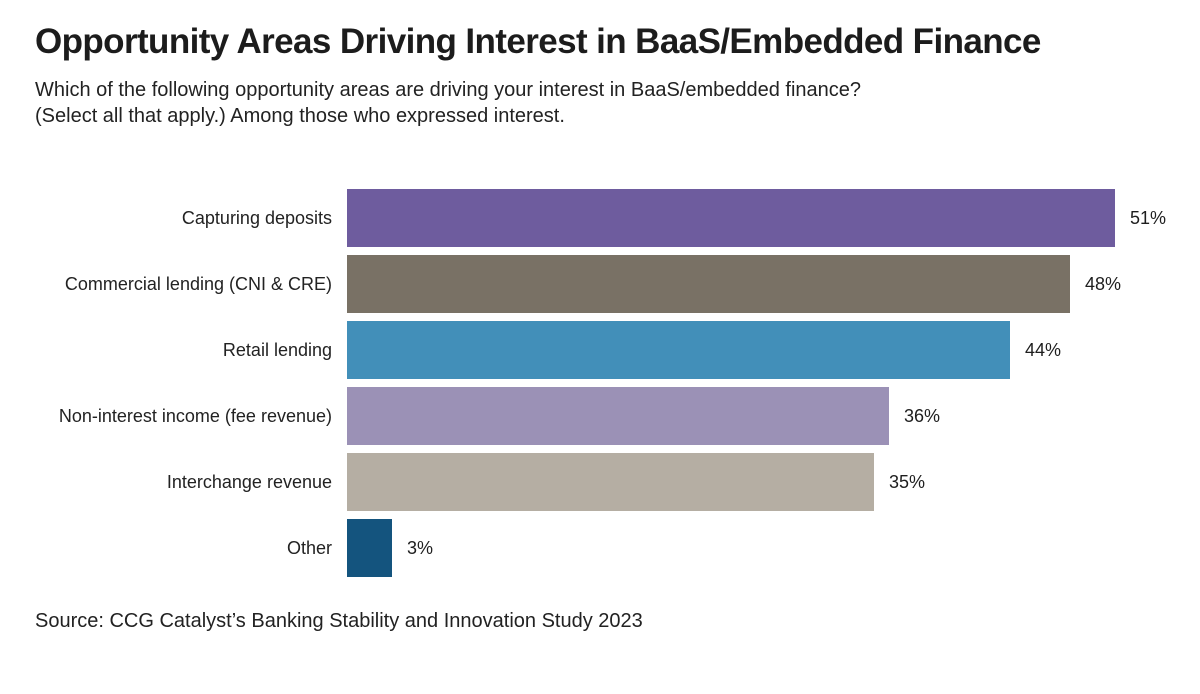  Describe the element at coordinates (369, 548) in the screenshot. I see `bar-other` at that location.